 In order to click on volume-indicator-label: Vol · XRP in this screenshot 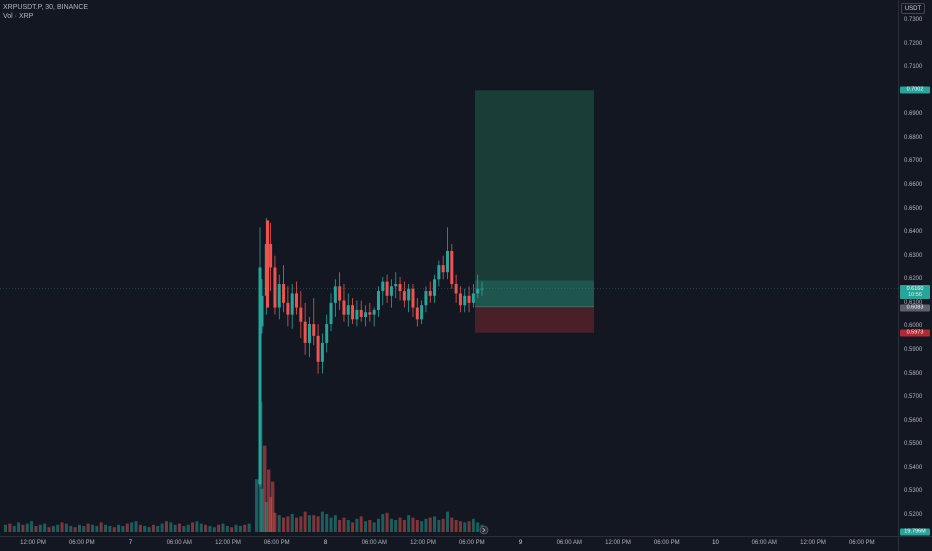, I will do `click(18, 16)`.